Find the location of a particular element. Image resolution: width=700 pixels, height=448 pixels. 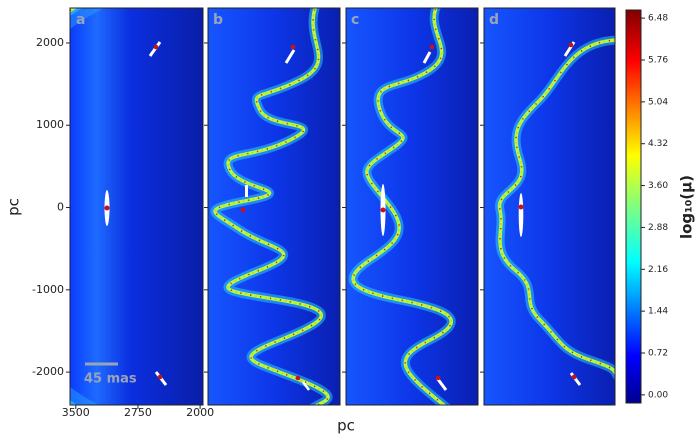

x-tick-label: 3500 is located at coordinates (76, 412).